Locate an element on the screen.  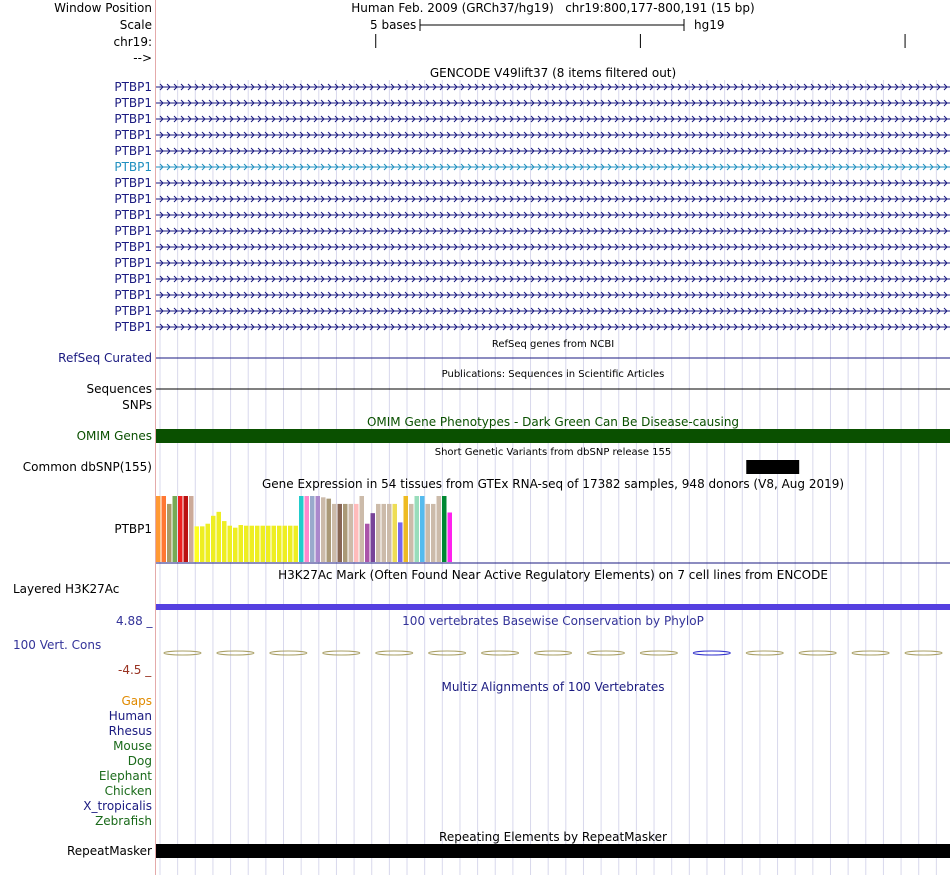
strand-label: --> is located at coordinates (142, 58).